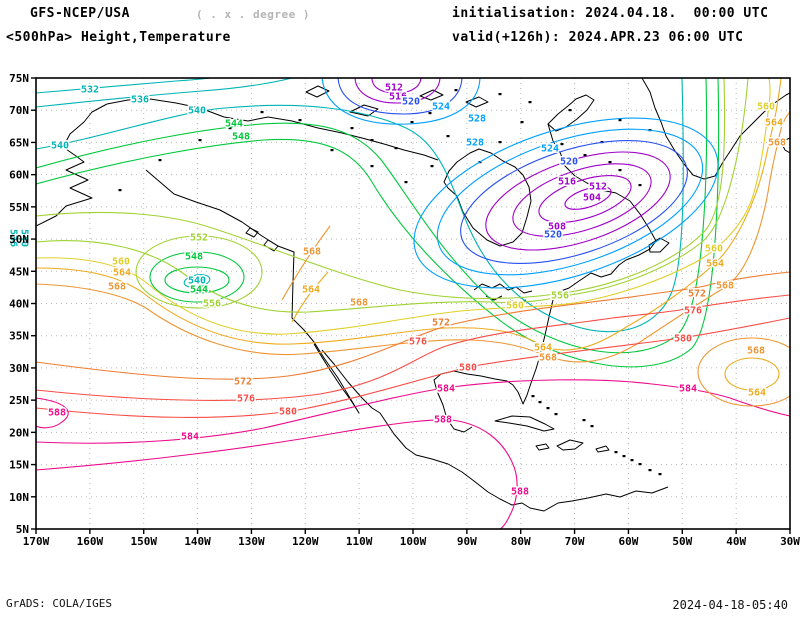  I want to click on lon-label: 70W, so click(575, 541).